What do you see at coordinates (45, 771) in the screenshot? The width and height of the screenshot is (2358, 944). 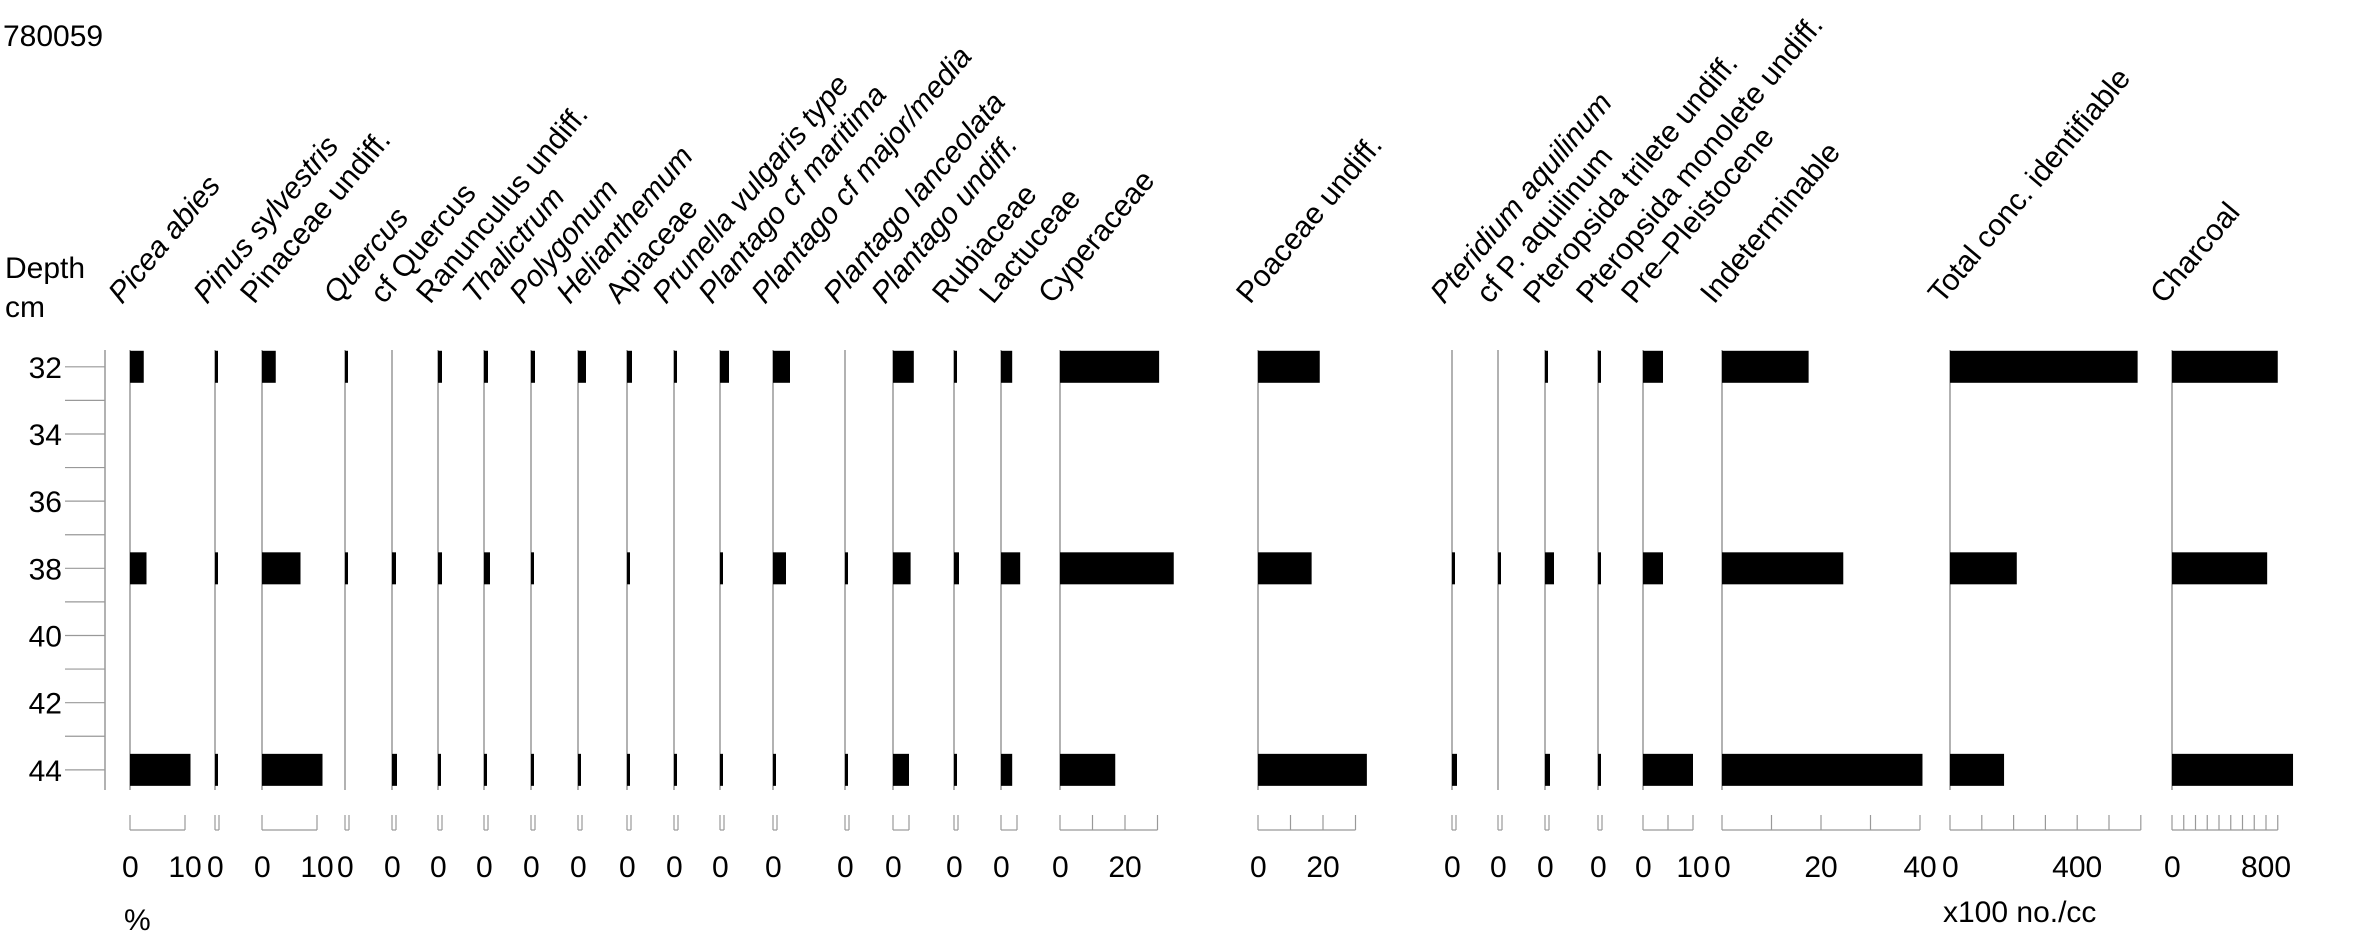 I see `depth-tick-label: 44` at bounding box center [45, 771].